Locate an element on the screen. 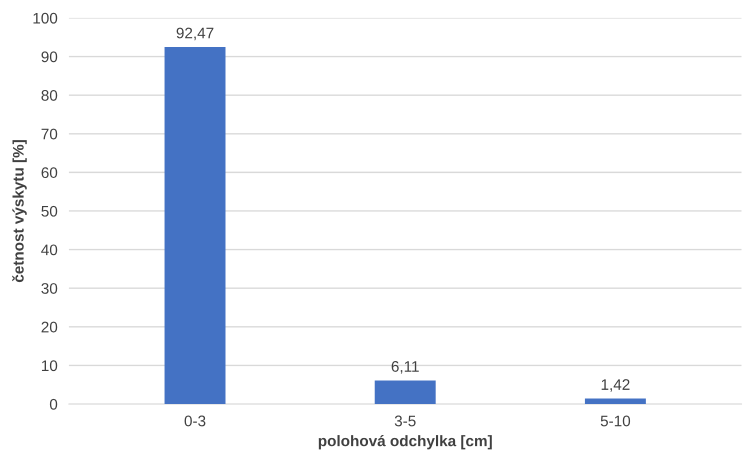 The height and width of the screenshot is (472, 749). y-tick-label: 100 is located at coordinates (45, 18).